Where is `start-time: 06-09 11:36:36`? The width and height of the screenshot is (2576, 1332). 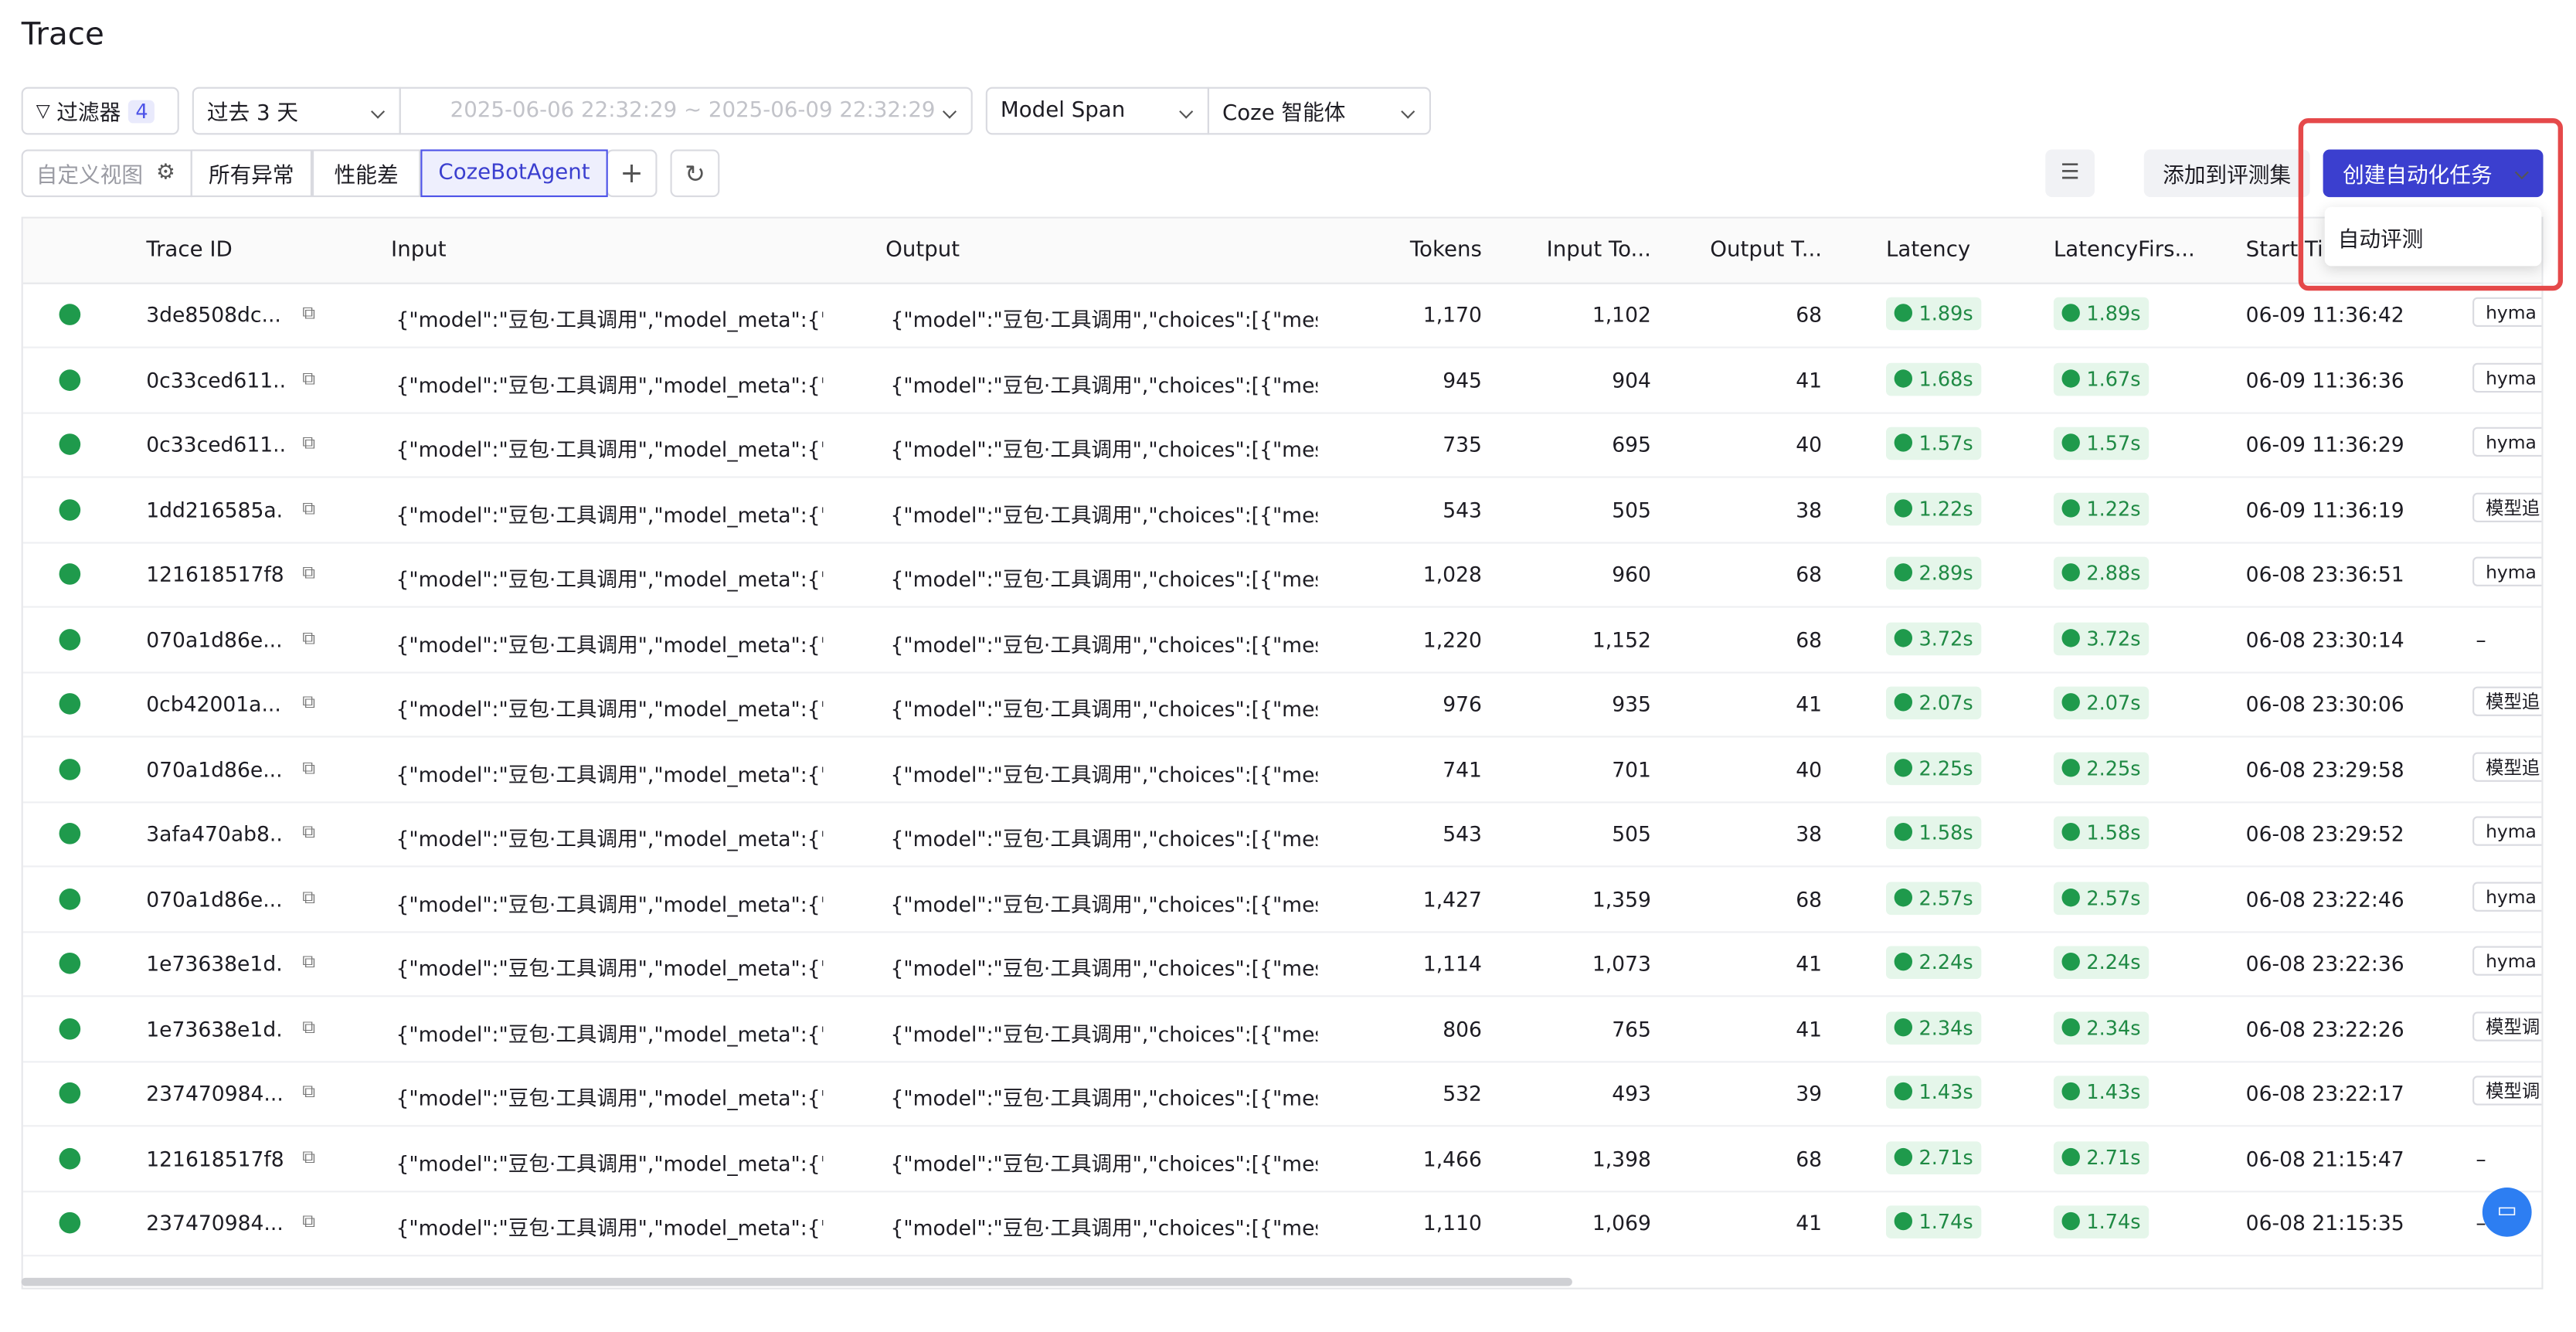
start-time: 06-09 11:36:36 is located at coordinates (2324, 379).